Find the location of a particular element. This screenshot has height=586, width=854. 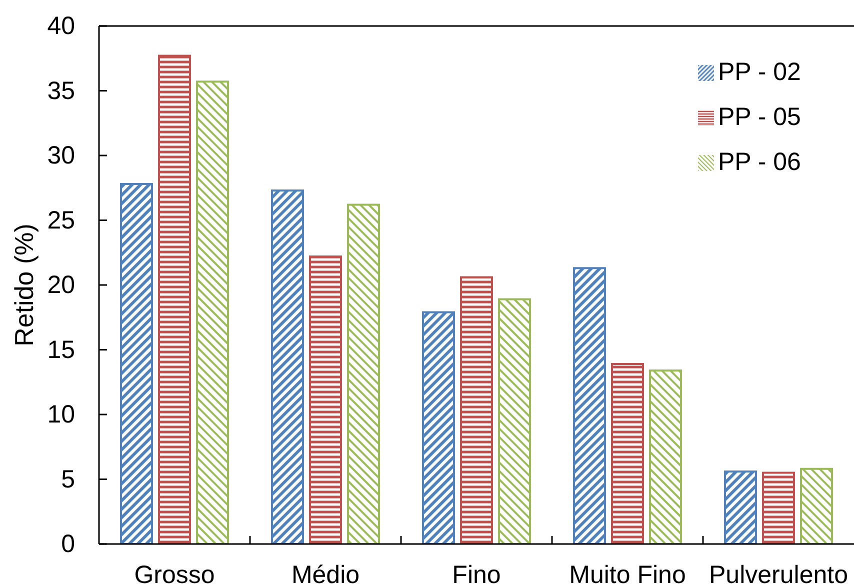

y-tick-label: 40 is located at coordinates (61, 26).